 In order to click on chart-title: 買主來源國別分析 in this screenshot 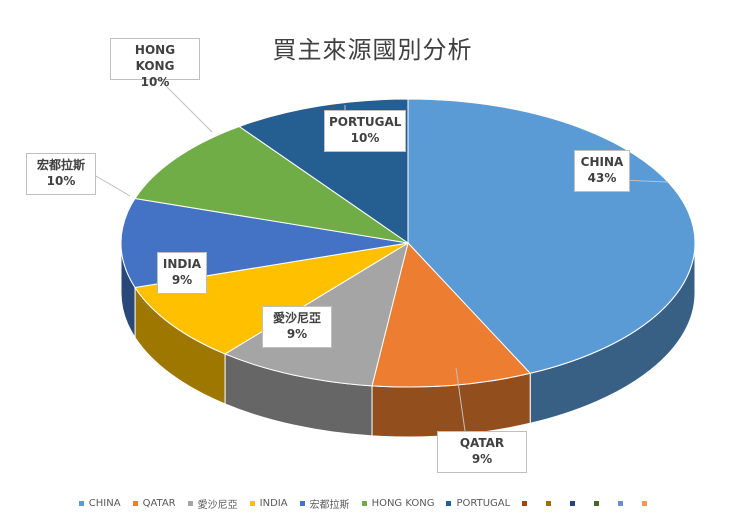, I will do `click(372, 50)`.